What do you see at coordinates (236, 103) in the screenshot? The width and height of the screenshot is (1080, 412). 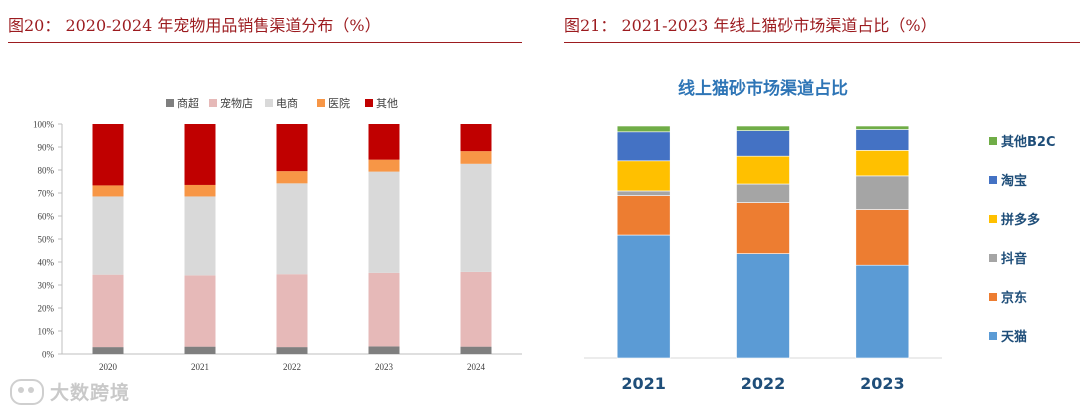 I see `legend-label: 宠物店` at bounding box center [236, 103].